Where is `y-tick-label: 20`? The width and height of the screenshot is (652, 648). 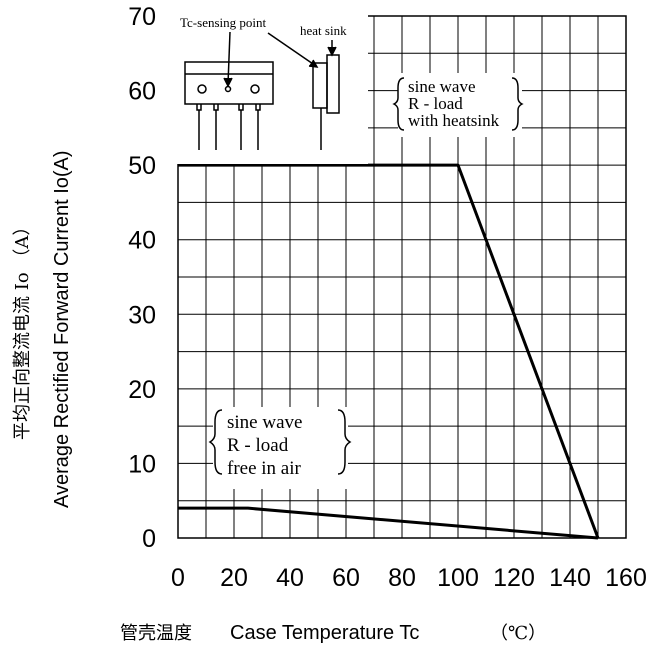 y-tick-label: 20 is located at coordinates (142, 390).